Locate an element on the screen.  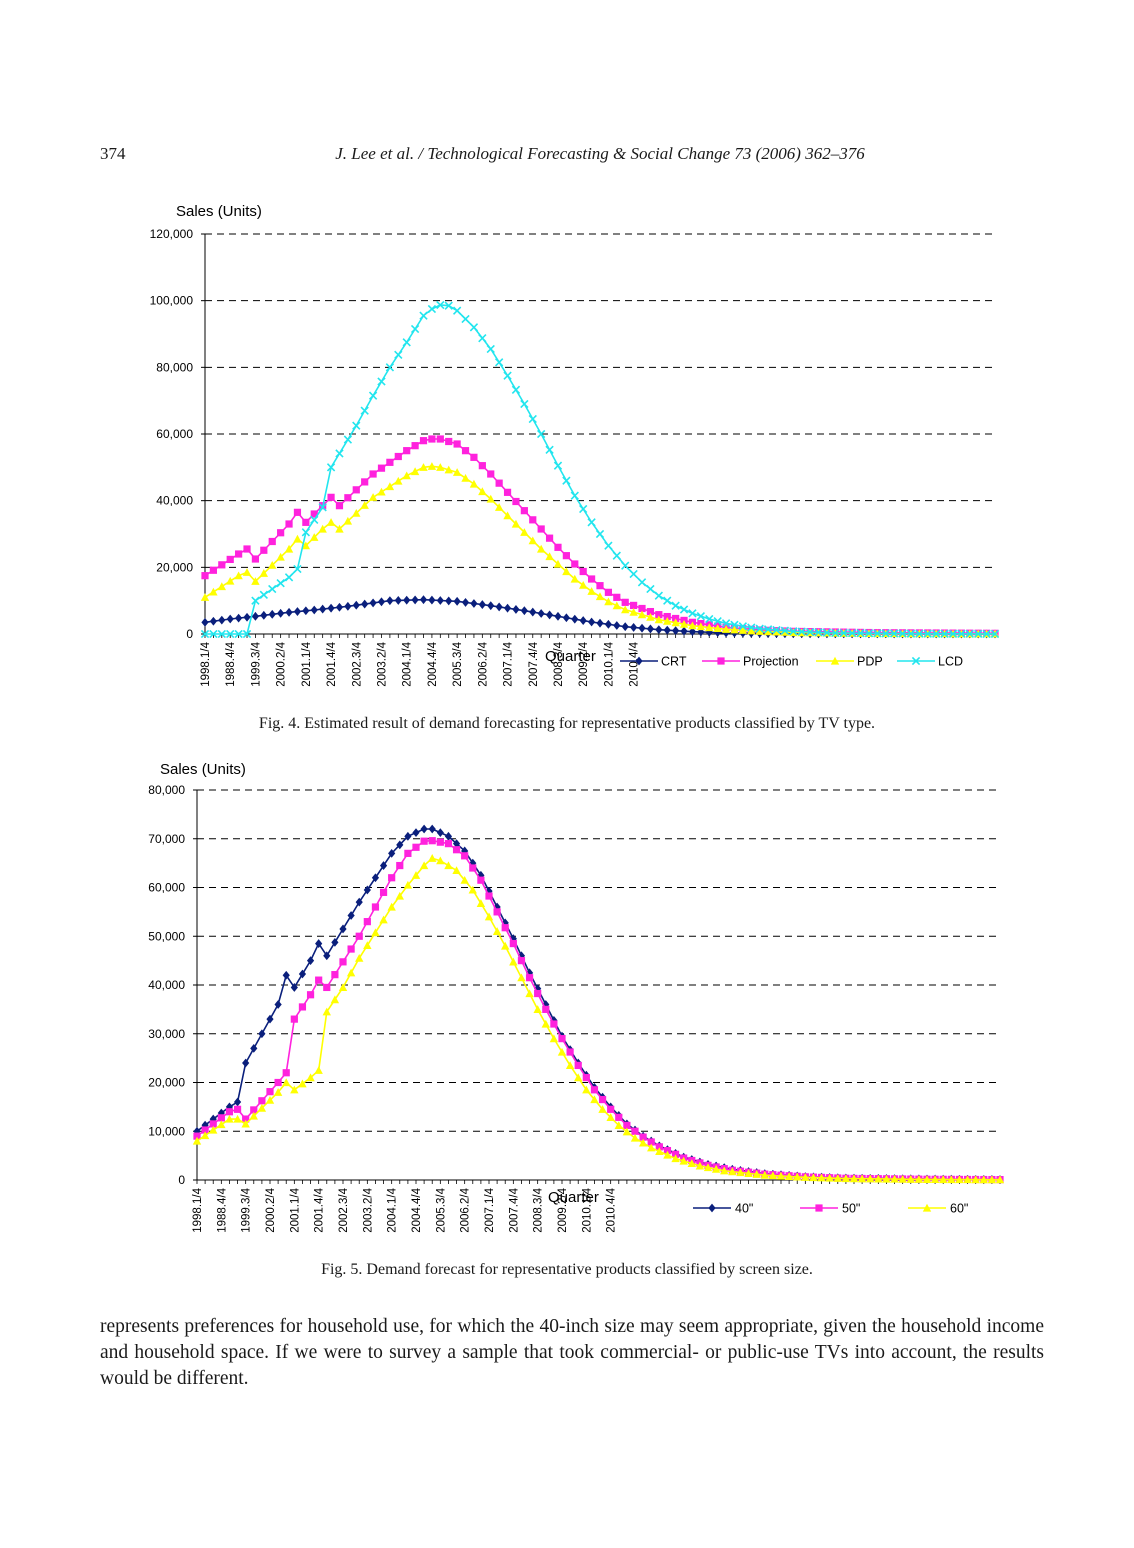
x-tick-label: 2001.4/4 is located at coordinates (320, 1209).